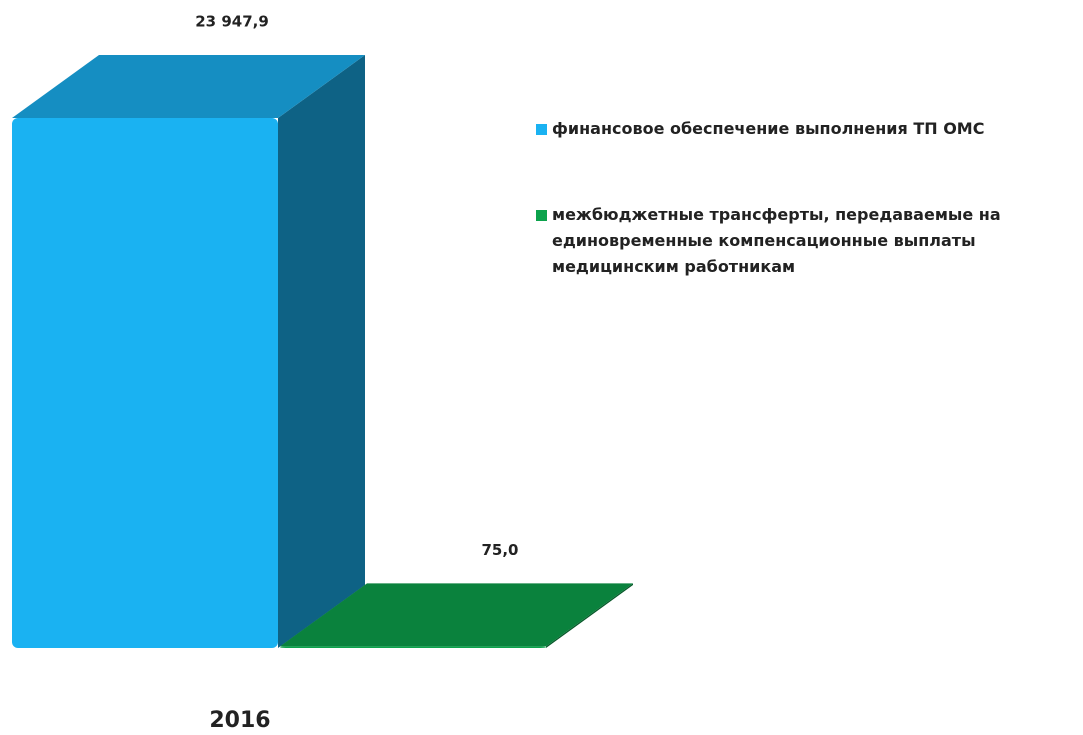 Image resolution: width=1083 pixels, height=735 pixels. Describe the element at coordinates (499, 550) in the screenshot. I see `data-label: 75,0` at that location.